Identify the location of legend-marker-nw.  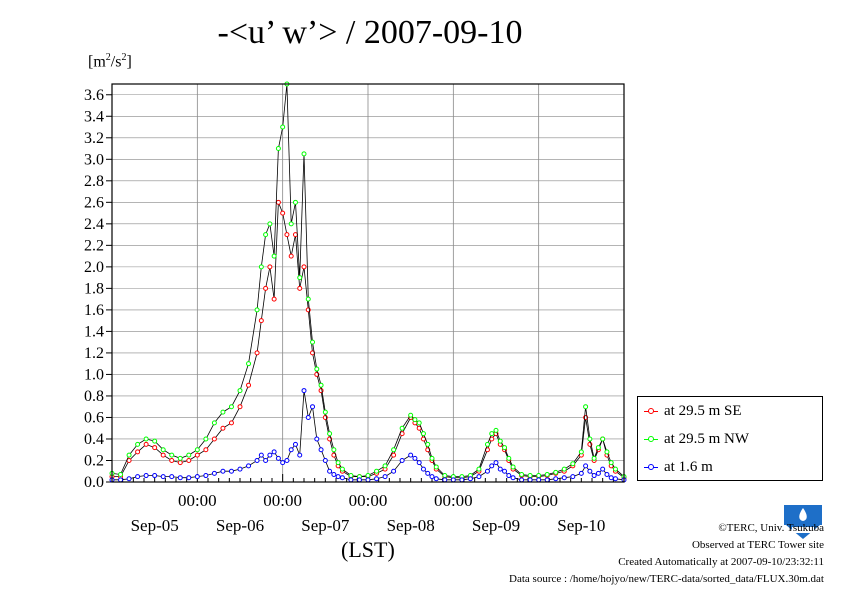
(651, 440).